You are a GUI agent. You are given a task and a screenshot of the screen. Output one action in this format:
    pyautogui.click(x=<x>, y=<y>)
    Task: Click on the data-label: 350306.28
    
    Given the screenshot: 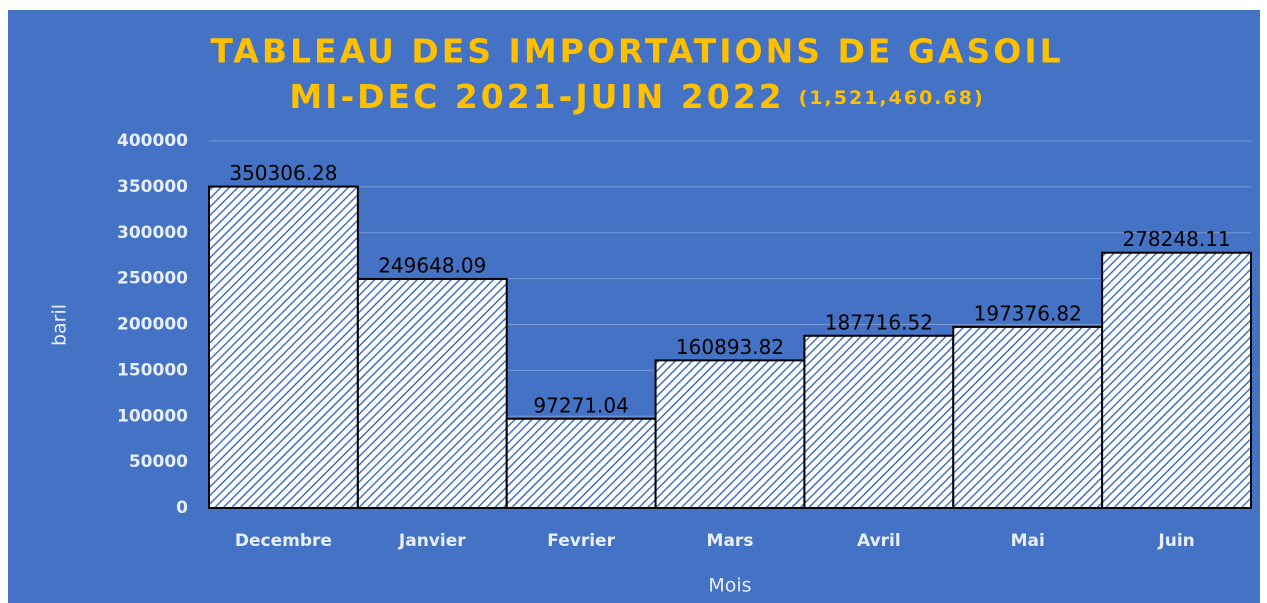 What is the action you would take?
    pyautogui.click(x=283, y=173)
    